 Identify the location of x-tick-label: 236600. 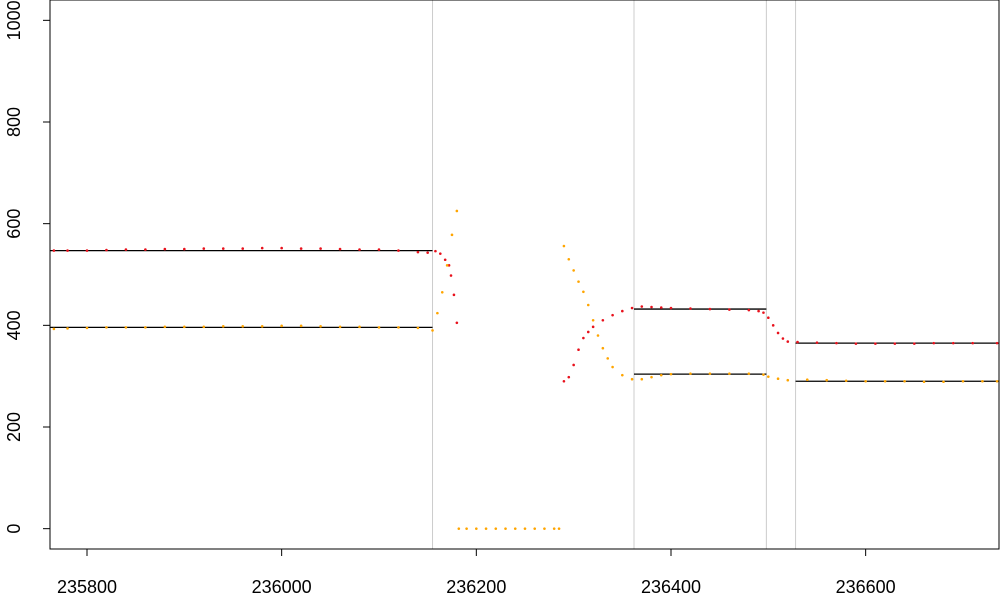
(866, 587).